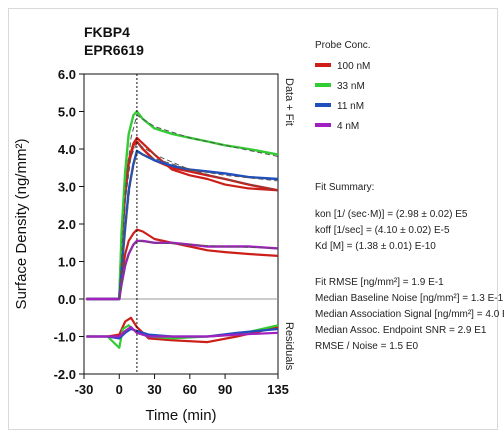 Image resolution: width=504 pixels, height=437 pixels. I want to click on y-axis-ticks: 6.0 5.0 4.0 3.0 2.0 1.0 0.0 -1.0 -2.0, so click(69, 224).